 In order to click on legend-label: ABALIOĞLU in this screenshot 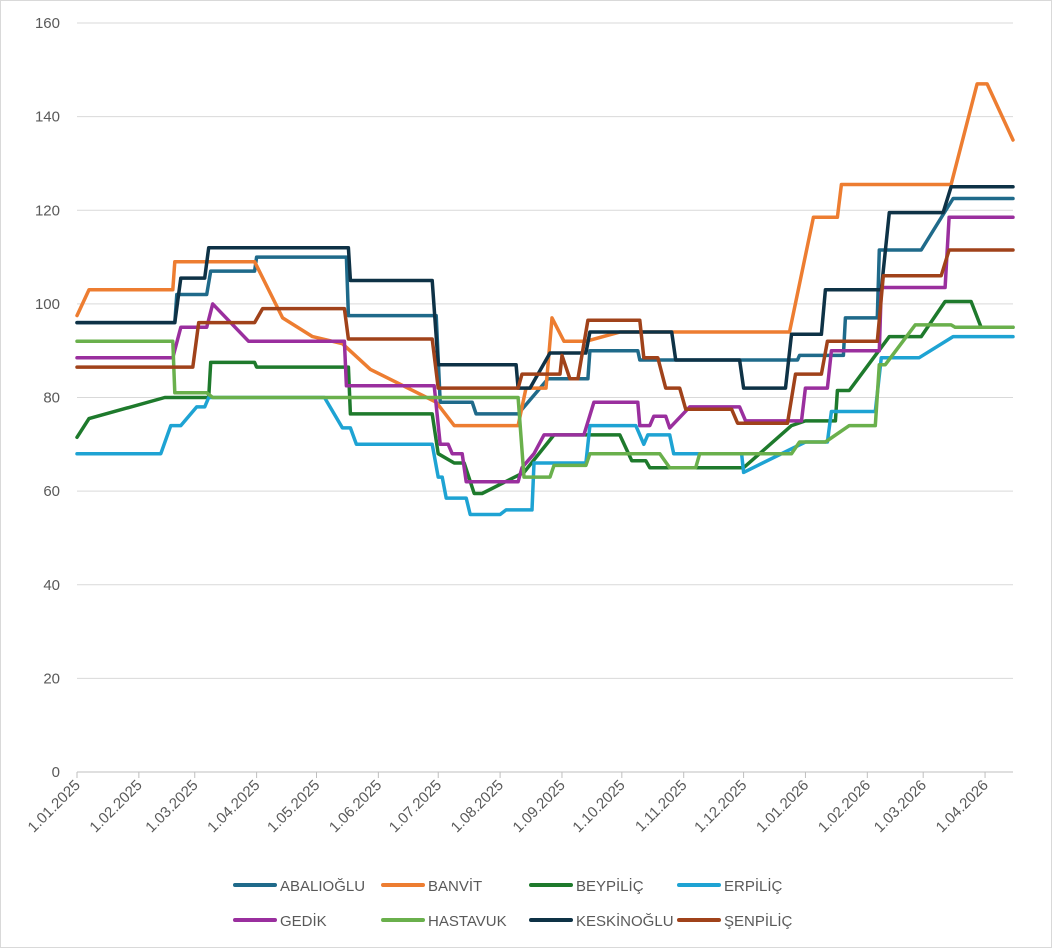, I will do `click(322, 886)`.